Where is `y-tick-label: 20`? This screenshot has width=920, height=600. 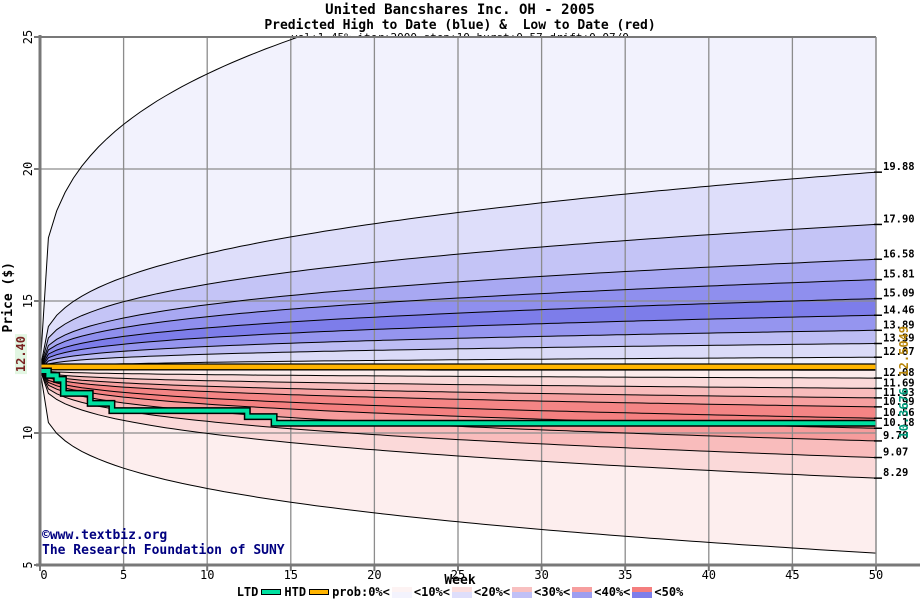
y-tick-label: 20 is located at coordinates (28, 169).